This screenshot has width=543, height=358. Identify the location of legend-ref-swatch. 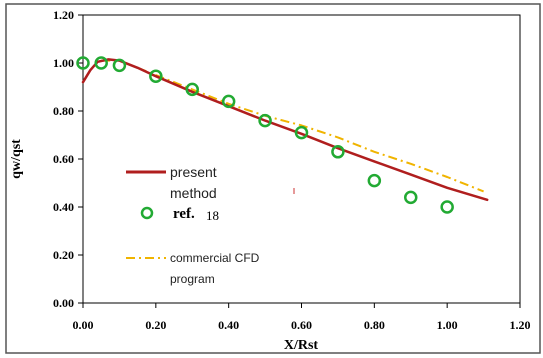
(147, 213).